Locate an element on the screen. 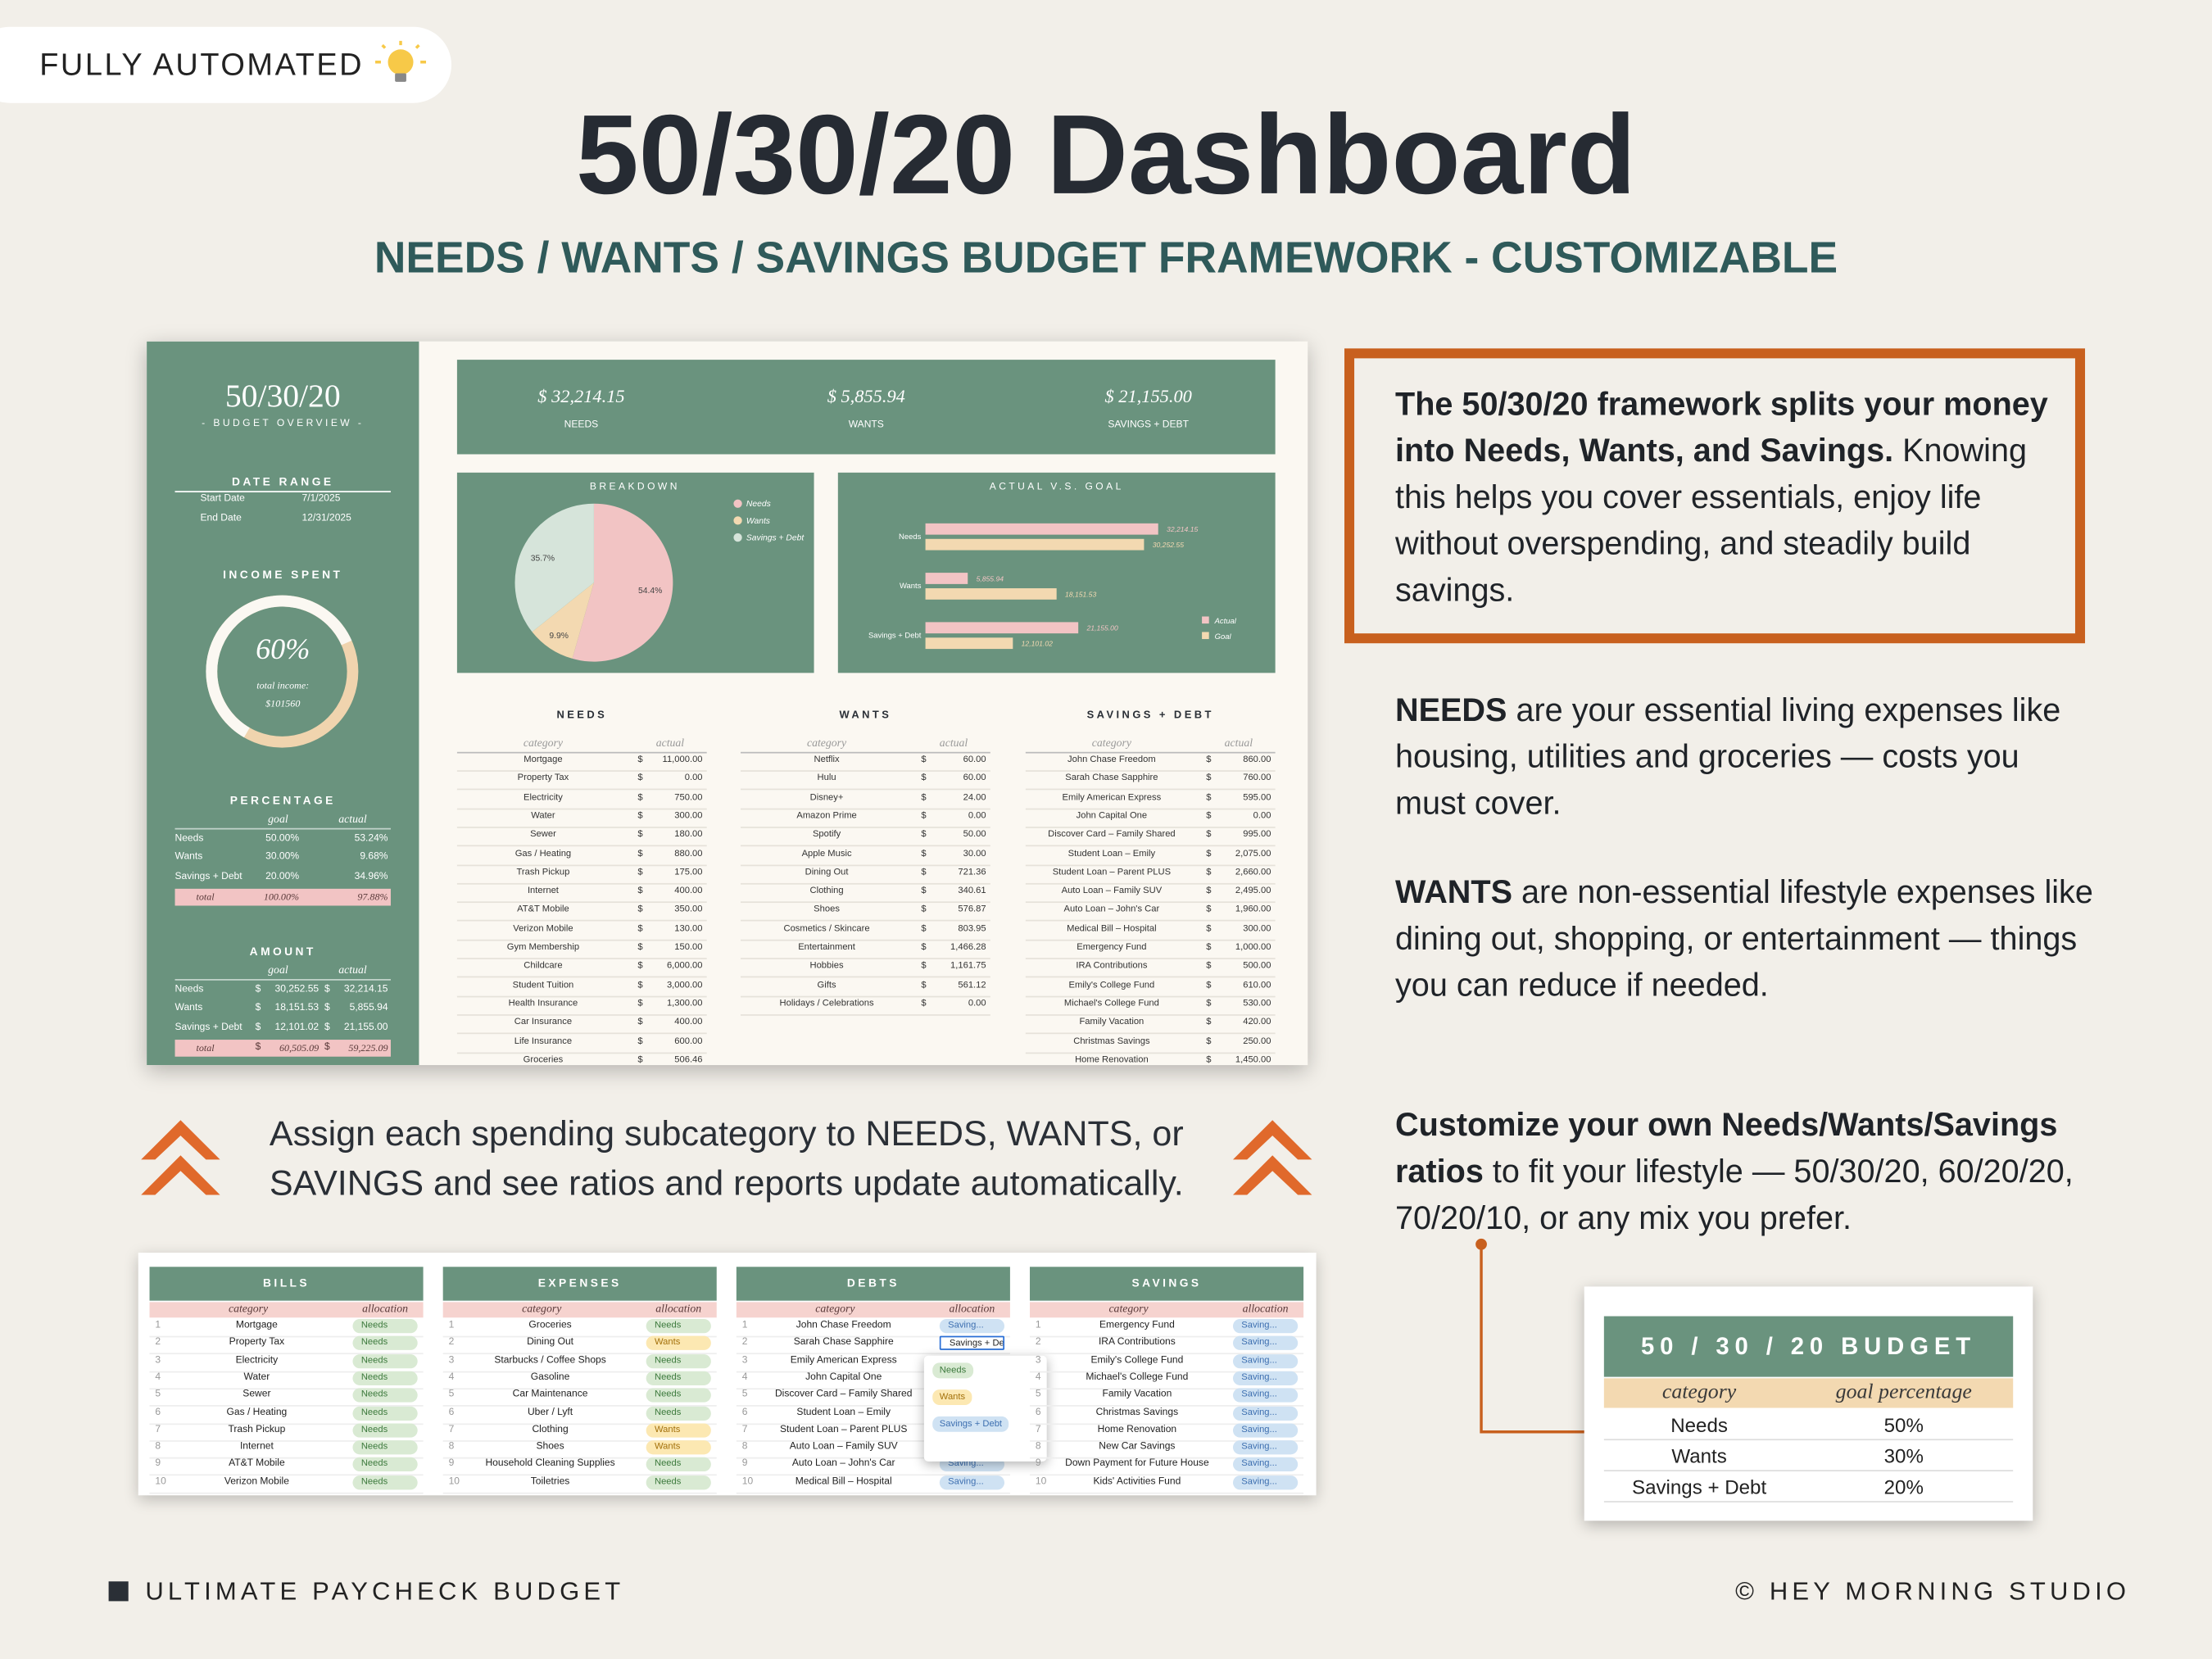  kpi-value: $ 21,155.00 is located at coordinates (1148, 395).